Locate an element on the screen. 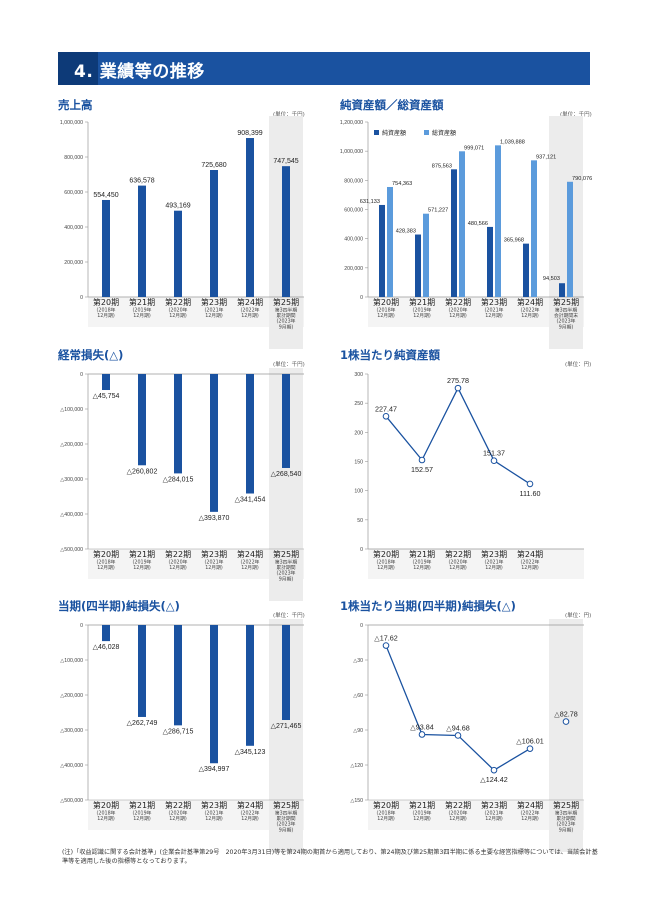 The image size is (648, 915). y-tick-label: △300,000 is located at coordinates (71, 731).